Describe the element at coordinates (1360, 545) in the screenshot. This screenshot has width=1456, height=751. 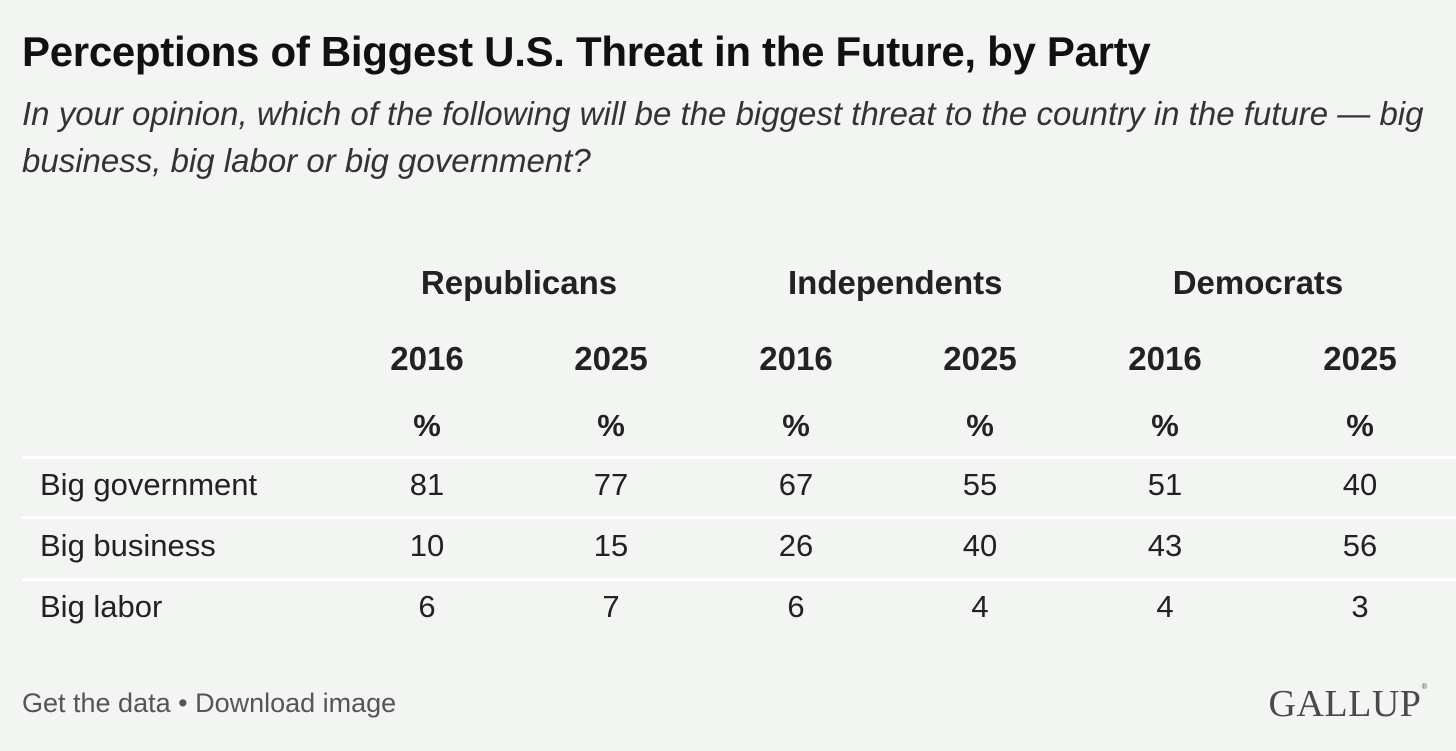
I see `table-cell: 56` at that location.